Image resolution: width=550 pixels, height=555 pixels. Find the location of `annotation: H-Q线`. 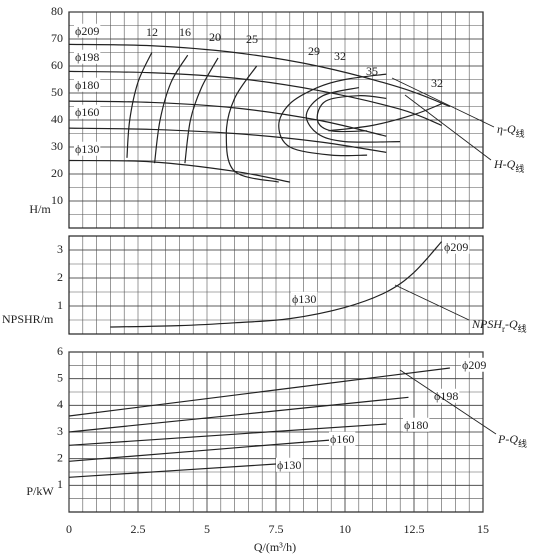

annotation: H-Q线 is located at coordinates (508, 165).